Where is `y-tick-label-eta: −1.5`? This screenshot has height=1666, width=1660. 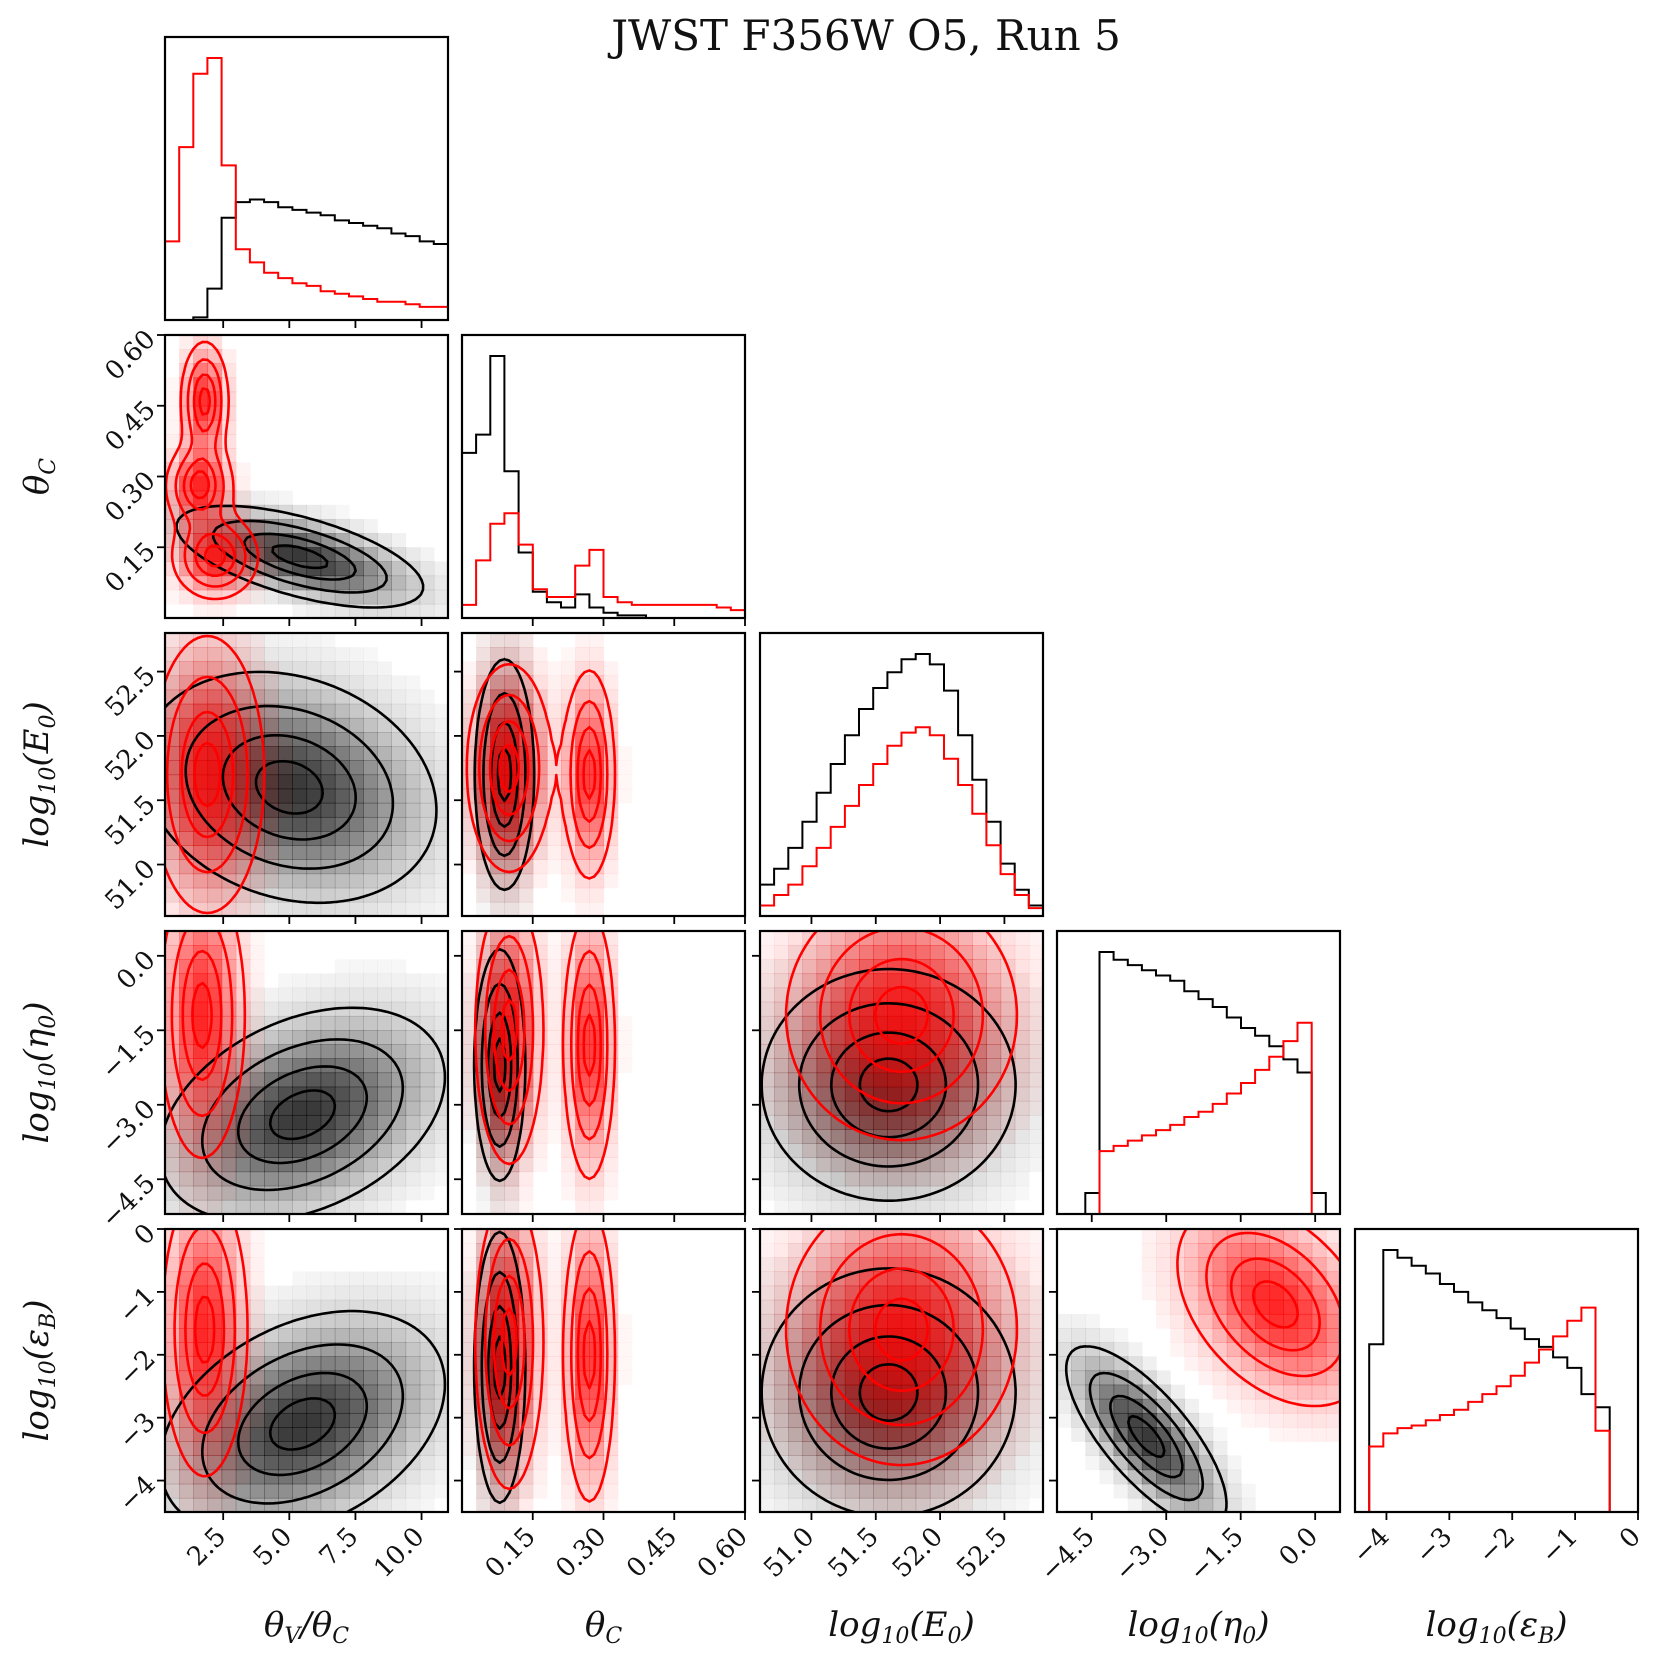
y-tick-label-eta: −1.5 is located at coordinates (129, 1053).